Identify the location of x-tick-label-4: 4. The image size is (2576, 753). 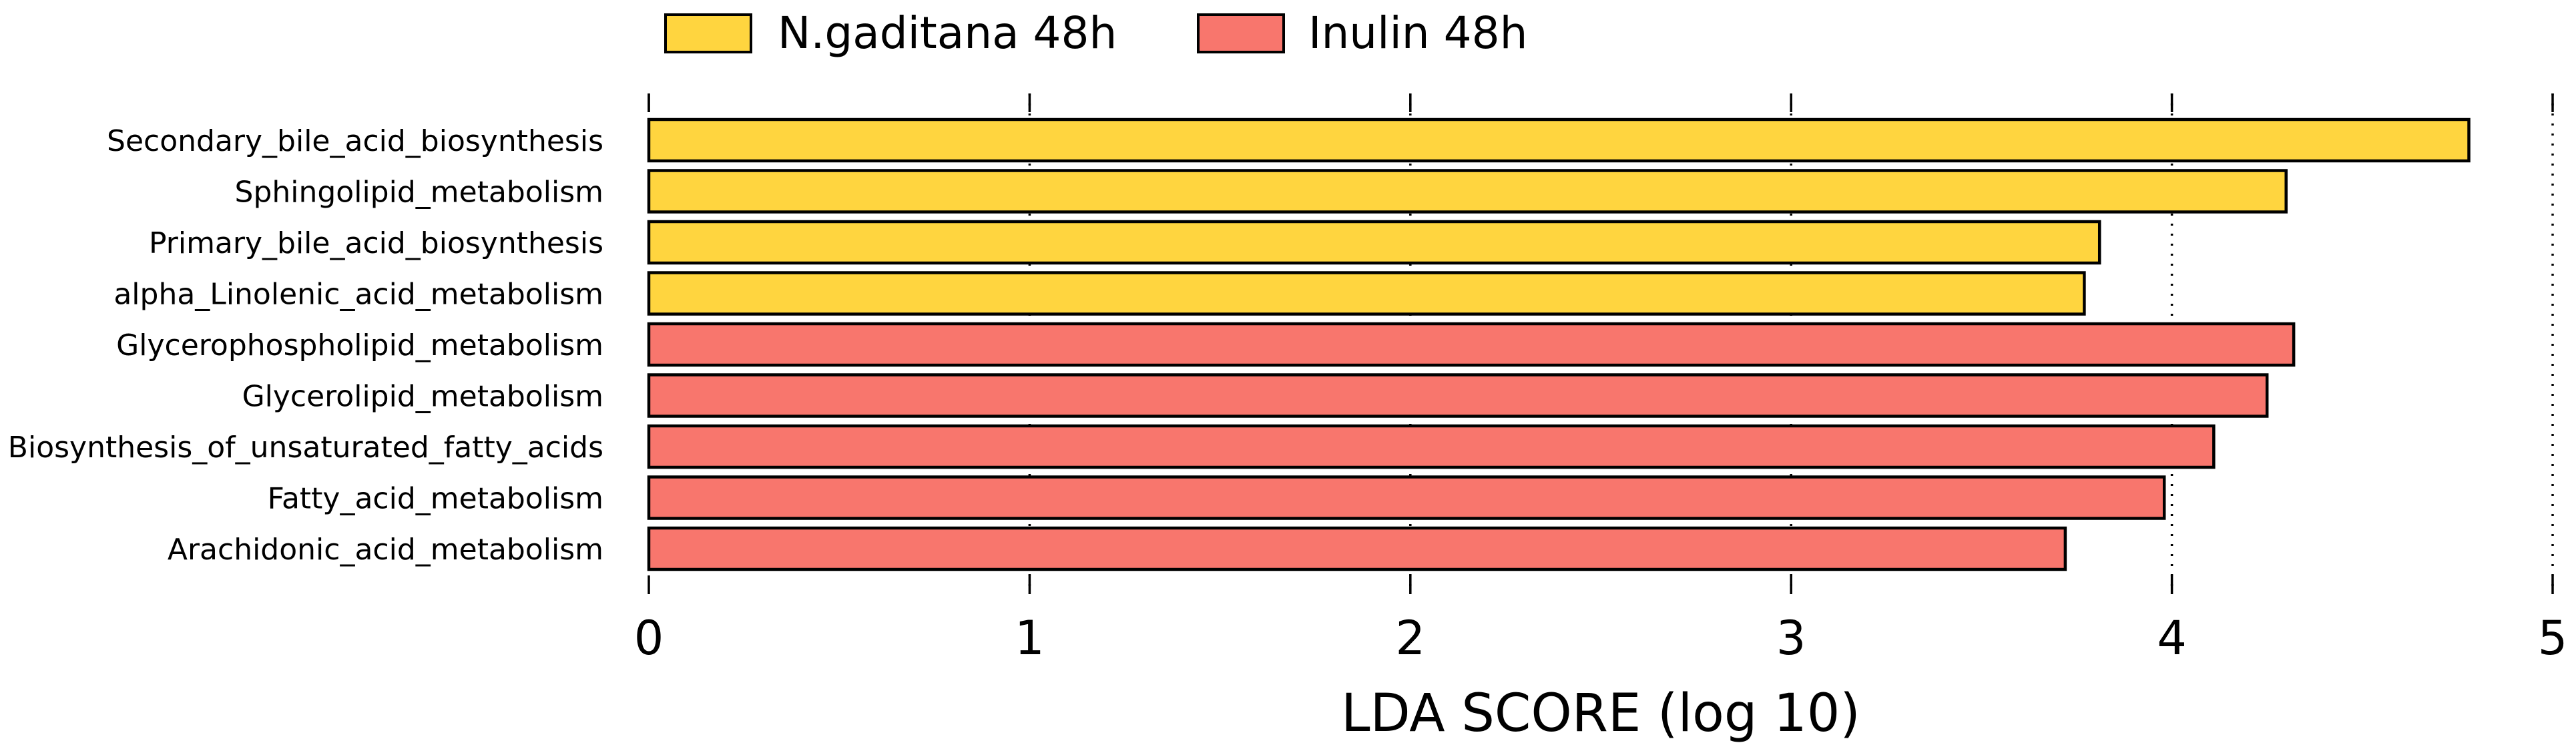
(2172, 638).